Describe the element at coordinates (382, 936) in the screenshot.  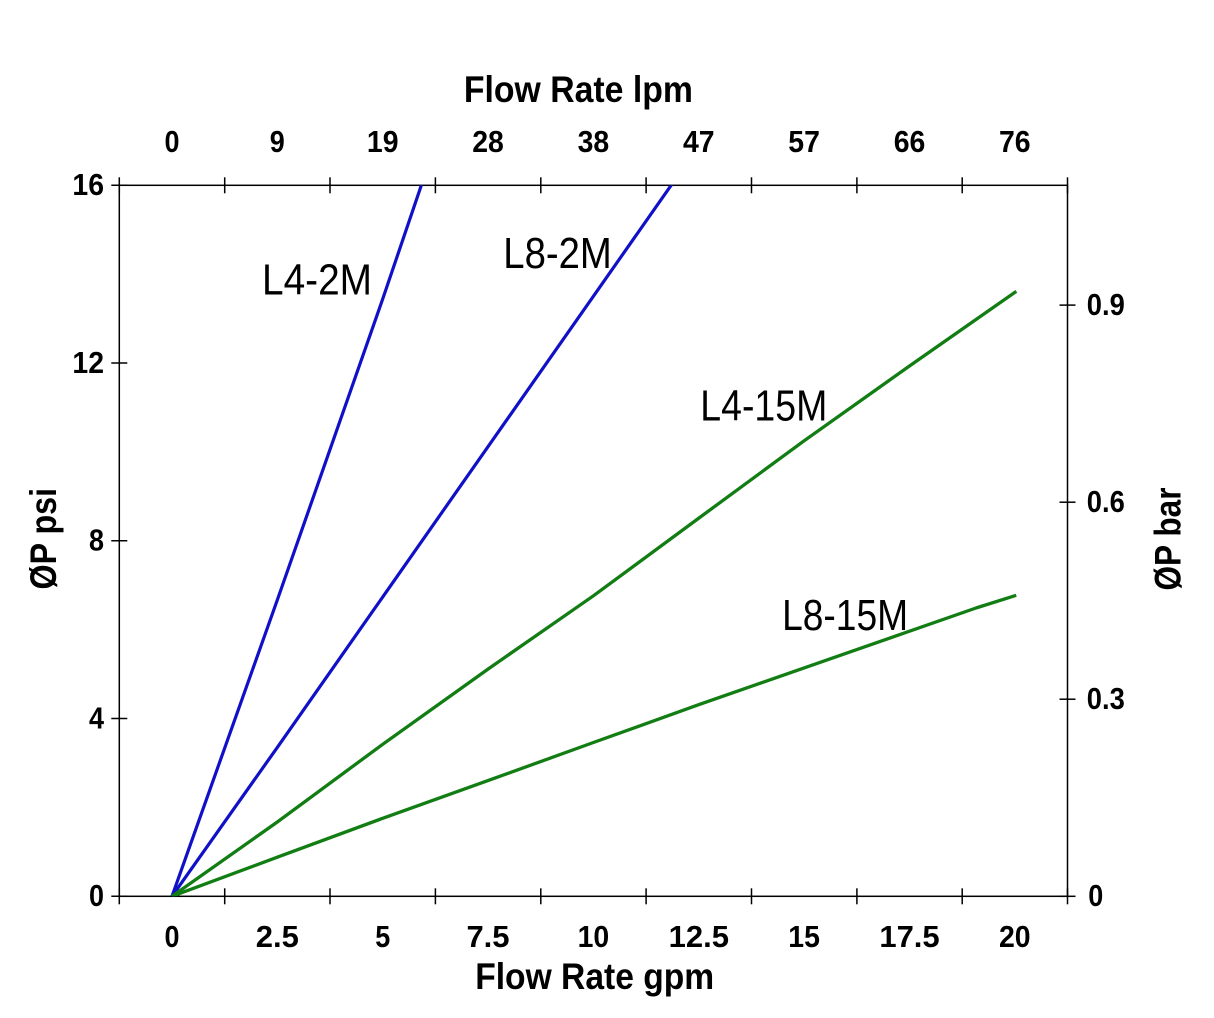
I see `svg-text: 5` at that location.